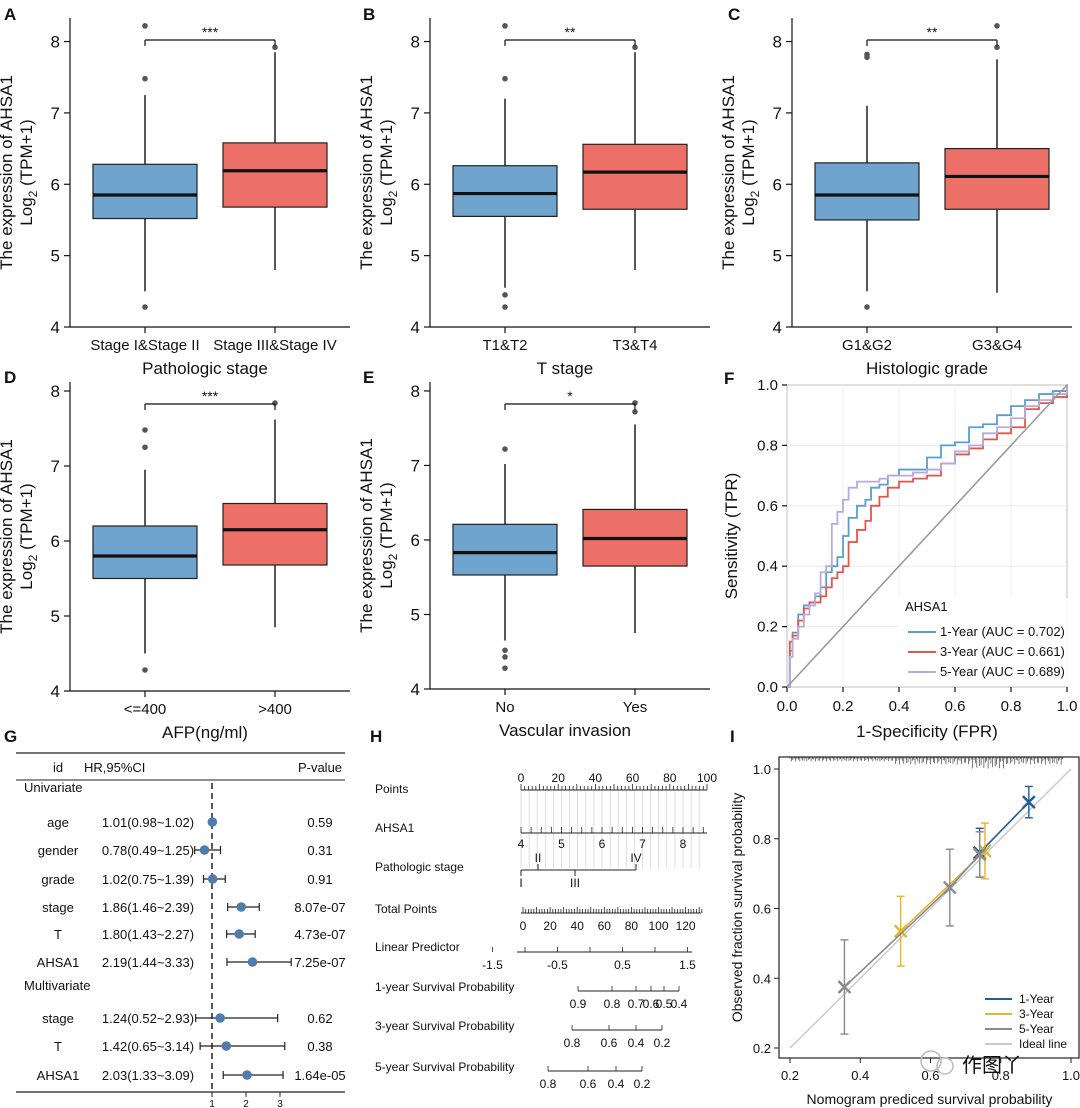 The image size is (1080, 1108). What do you see at coordinates (930, 908) in the screenshot?
I see `ideal-line` at bounding box center [930, 908].